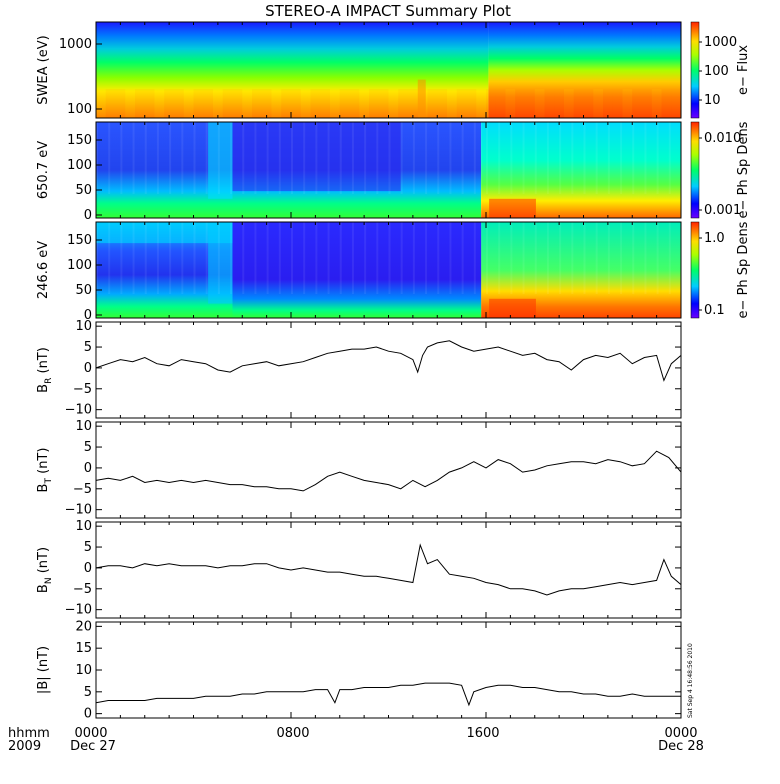 This screenshot has height=784, width=780. I want to click on swea-heatmap-after, so click(584, 70).